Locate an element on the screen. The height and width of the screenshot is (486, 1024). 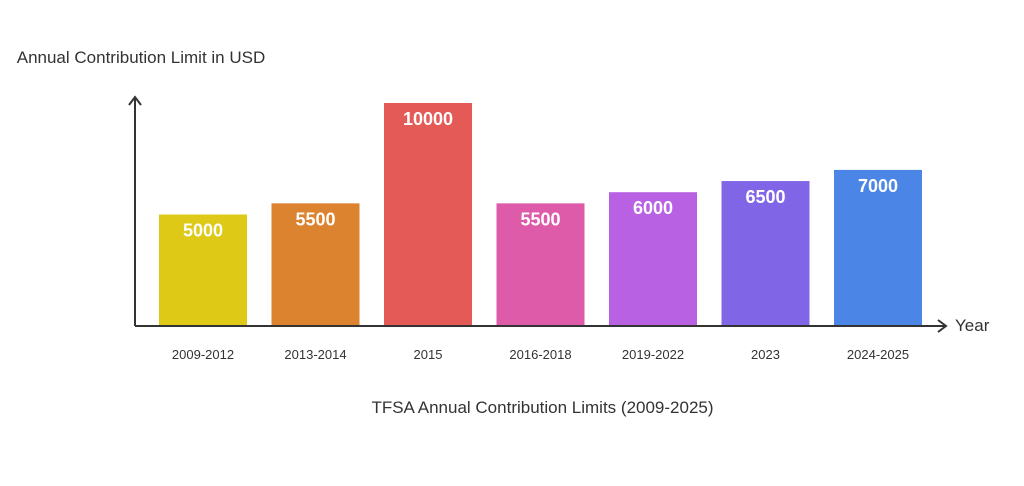
category-label-2024-2025: 2024-2025 is located at coordinates (878, 354).